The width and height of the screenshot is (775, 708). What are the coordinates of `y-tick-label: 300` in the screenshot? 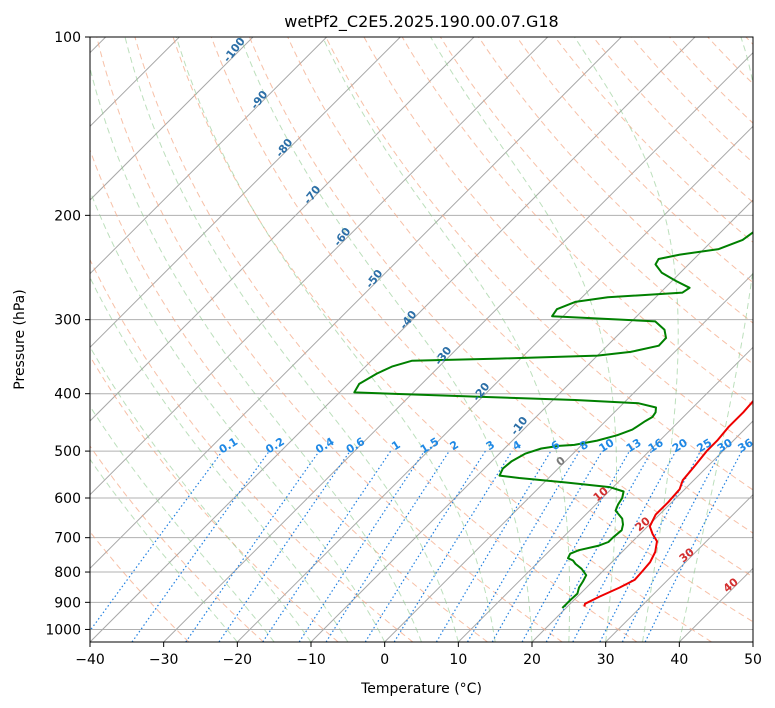 It's located at (67, 321).